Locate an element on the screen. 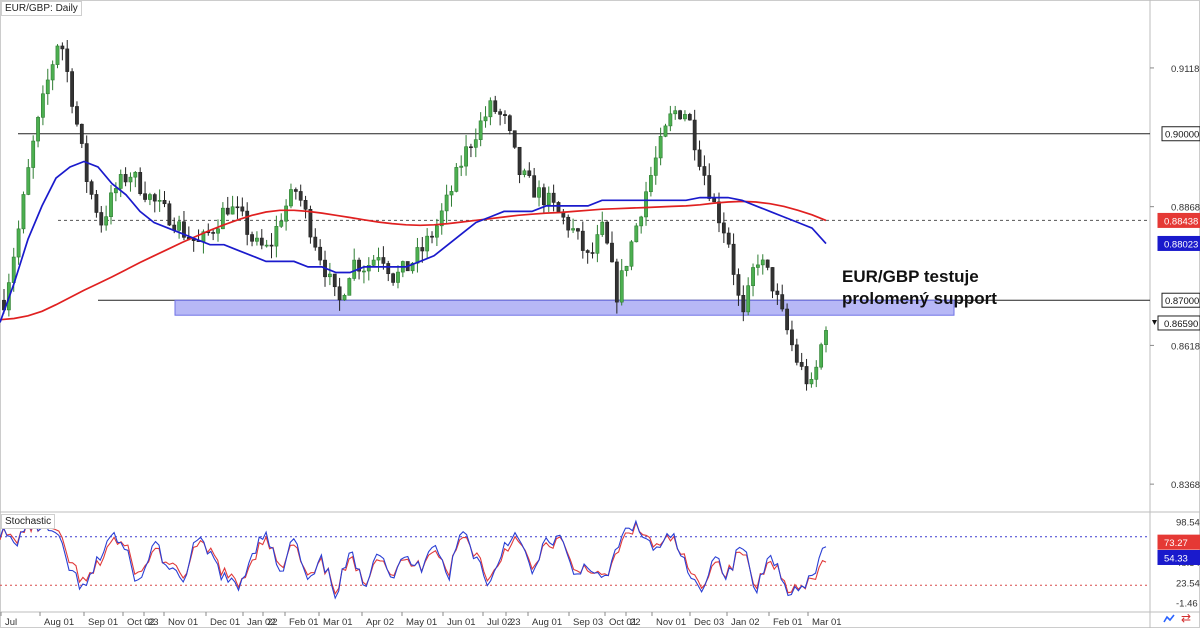  price-badge-box is located at coordinates (1178, 220).